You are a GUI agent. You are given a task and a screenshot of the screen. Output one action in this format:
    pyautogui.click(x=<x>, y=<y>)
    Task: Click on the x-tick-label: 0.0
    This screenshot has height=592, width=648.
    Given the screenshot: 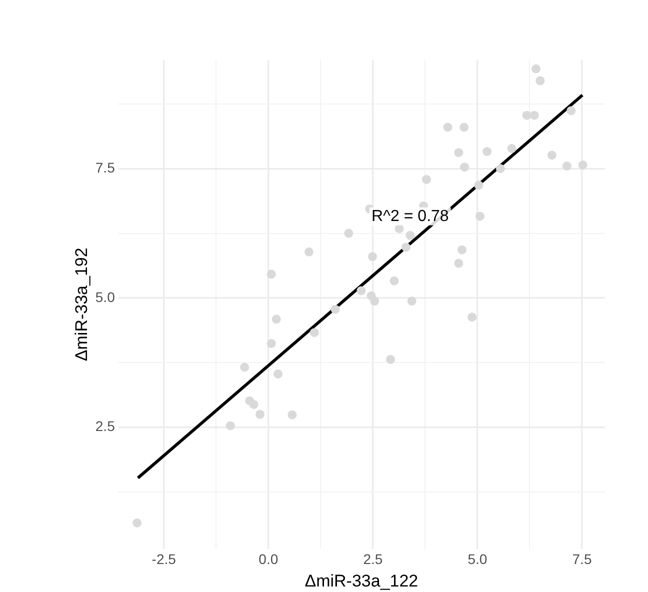 What is the action you would take?
    pyautogui.click(x=268, y=559)
    